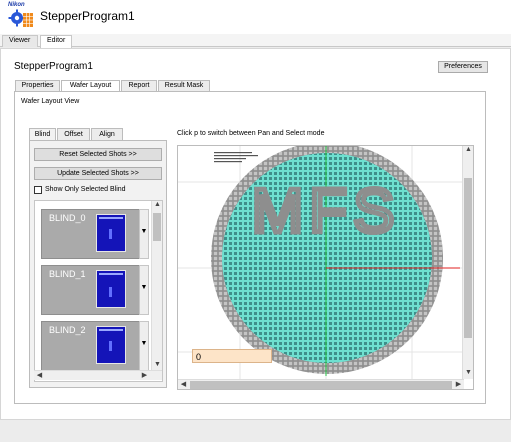  Describe the element at coordinates (326, 211) in the screenshot. I see `wafer-overlay-text: MFS` at that location.